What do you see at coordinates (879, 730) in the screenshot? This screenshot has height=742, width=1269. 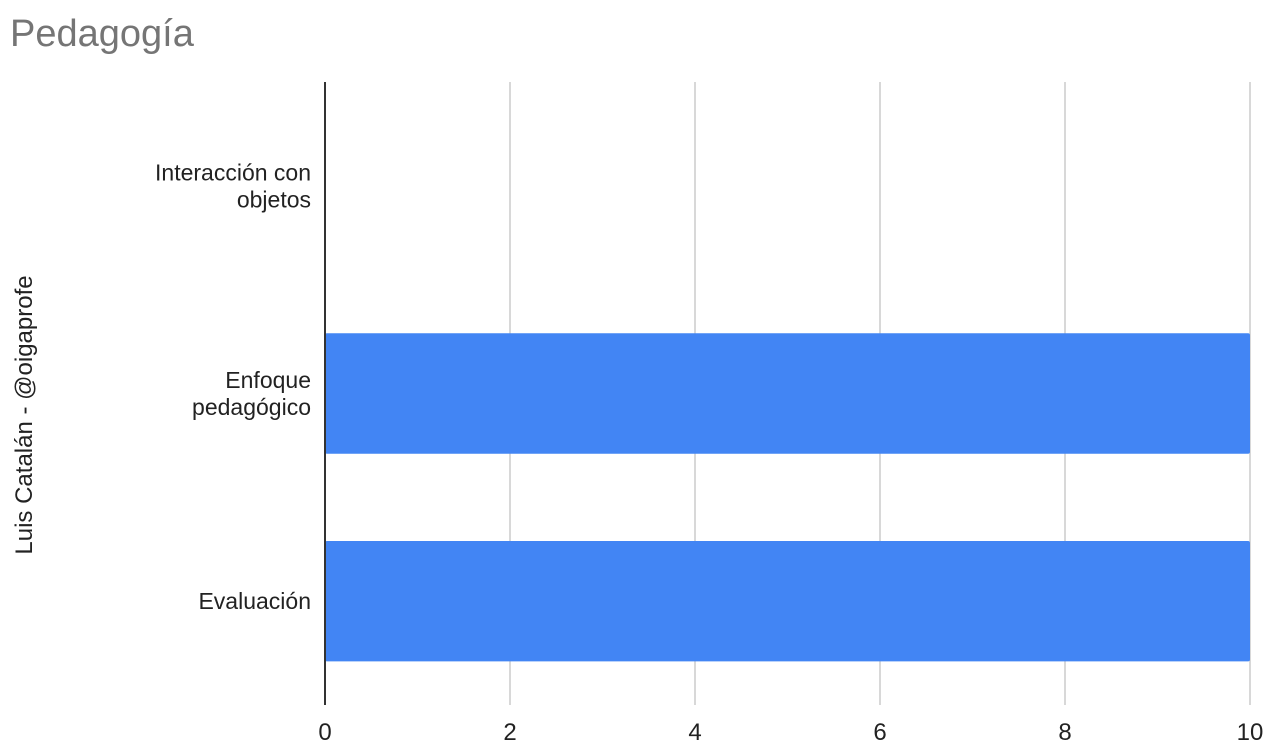 I see `x-tick-label-3: 6` at bounding box center [879, 730].